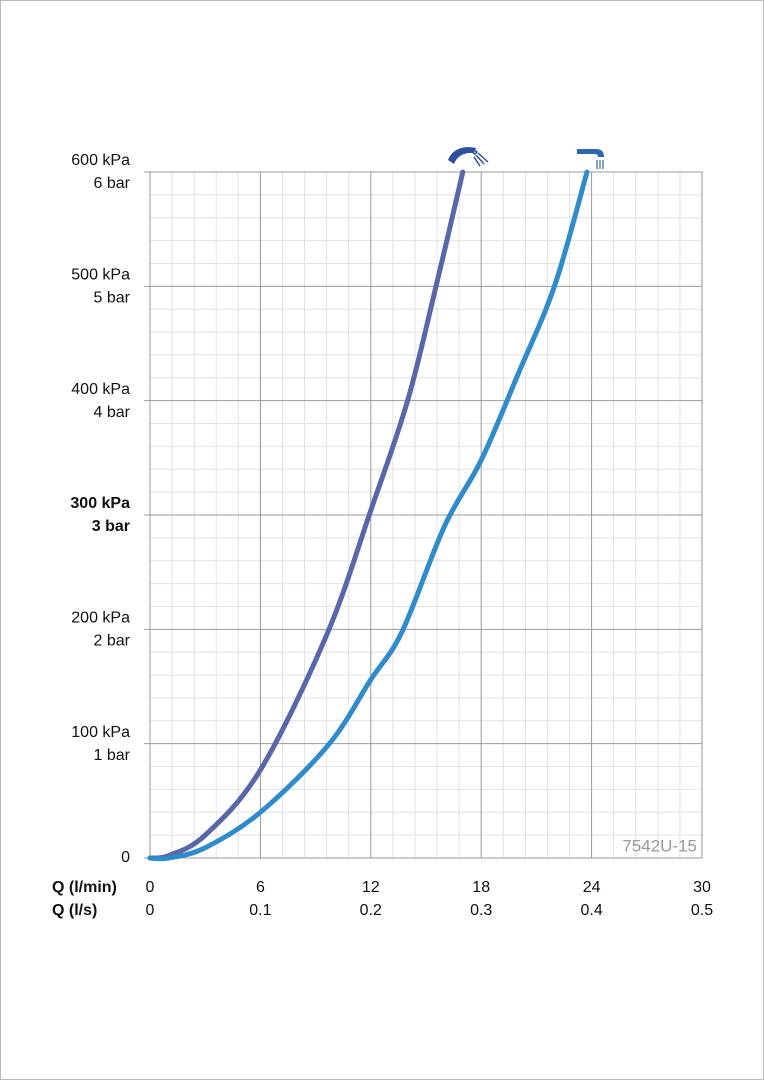  I want to click on x2-tick-label: 0.3, so click(481, 910).